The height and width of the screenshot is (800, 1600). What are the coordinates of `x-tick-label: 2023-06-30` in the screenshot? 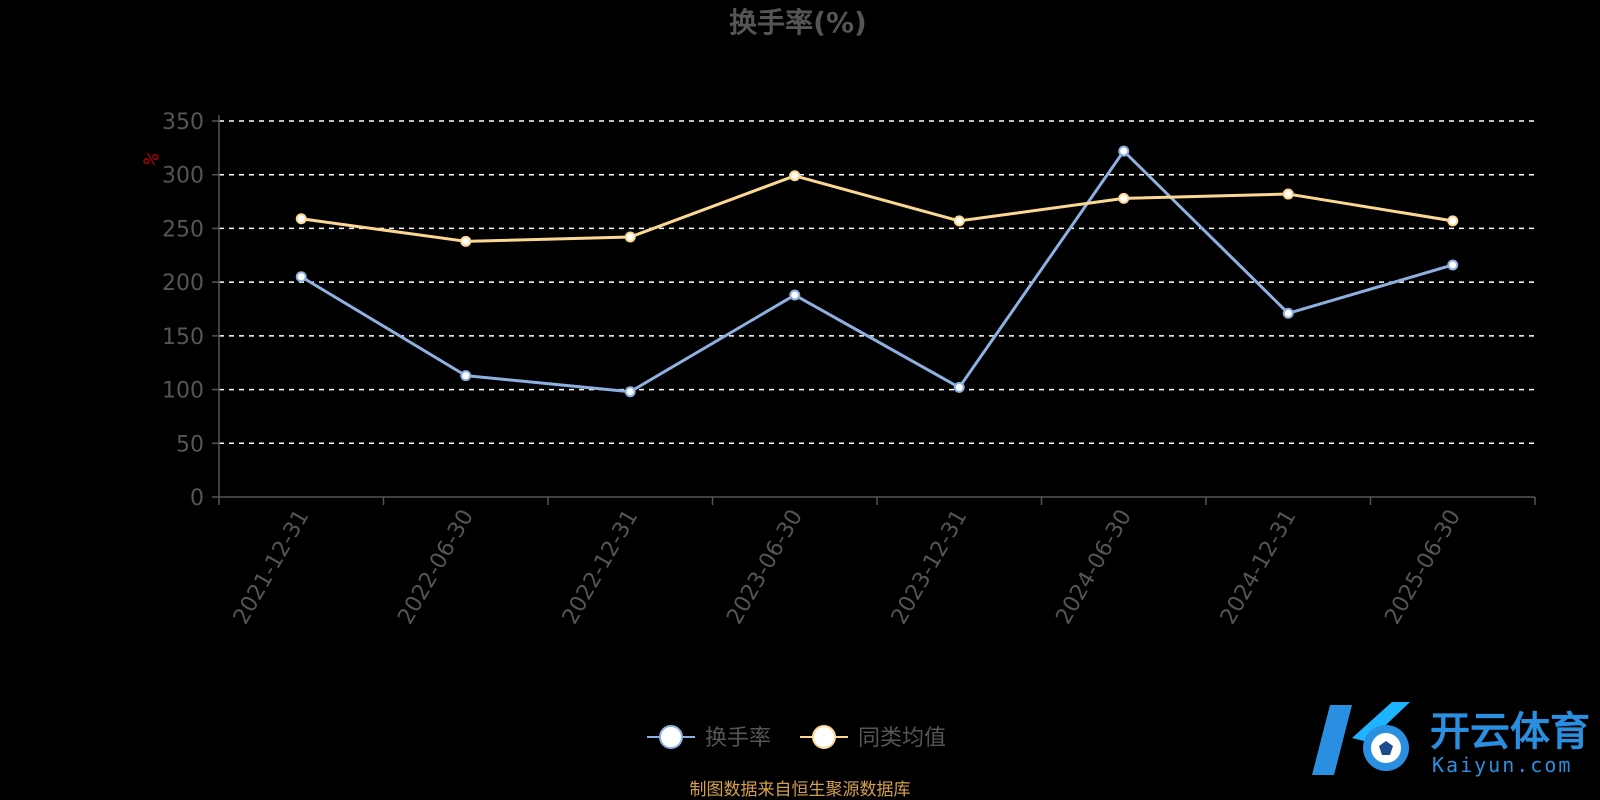 It's located at (765, 567).